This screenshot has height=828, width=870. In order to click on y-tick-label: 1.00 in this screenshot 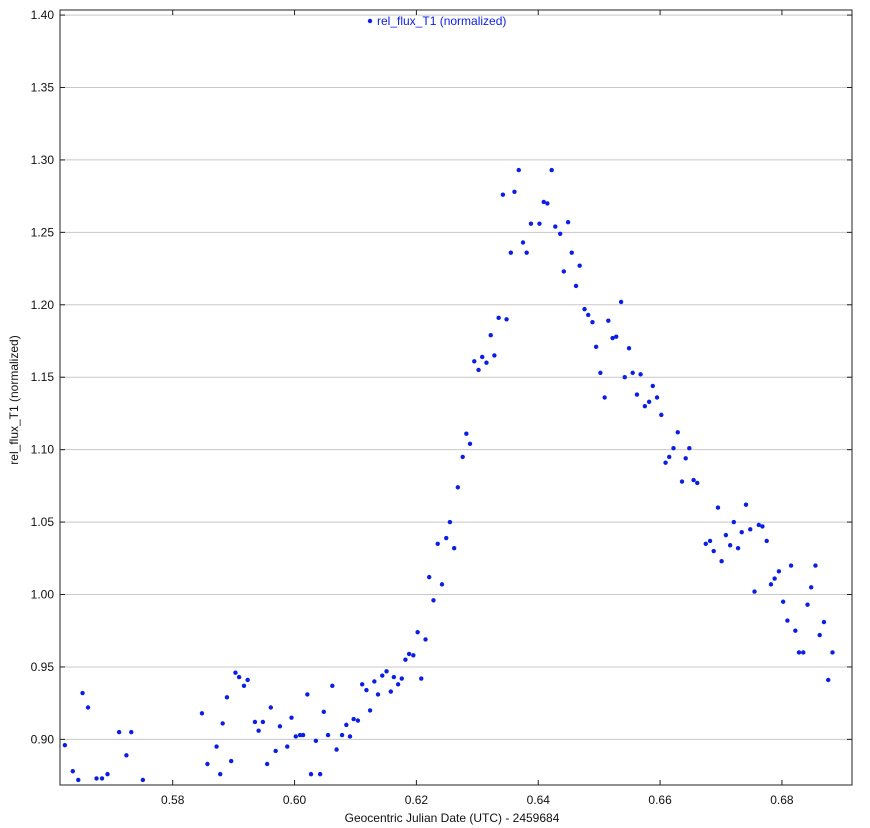, I will do `click(43, 595)`.